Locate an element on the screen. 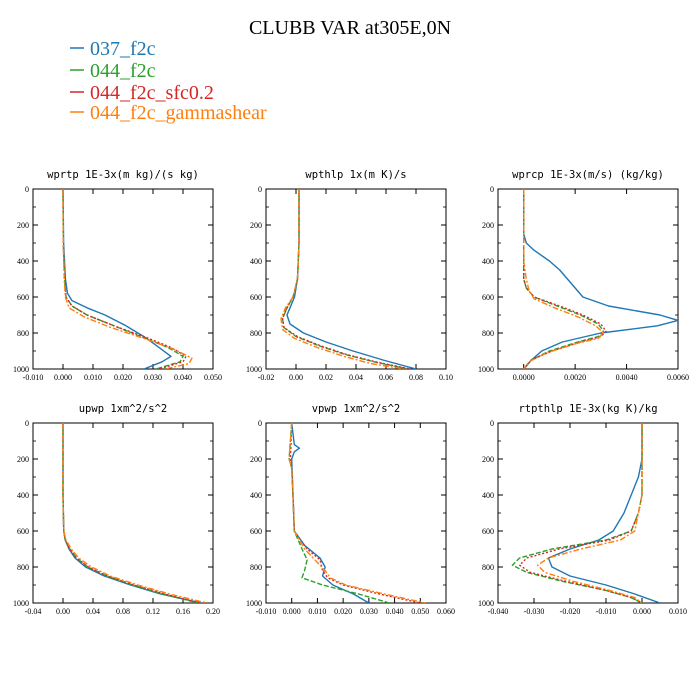 The height and width of the screenshot is (700, 700). x-tick-label: 0.0000 is located at coordinates (524, 377).